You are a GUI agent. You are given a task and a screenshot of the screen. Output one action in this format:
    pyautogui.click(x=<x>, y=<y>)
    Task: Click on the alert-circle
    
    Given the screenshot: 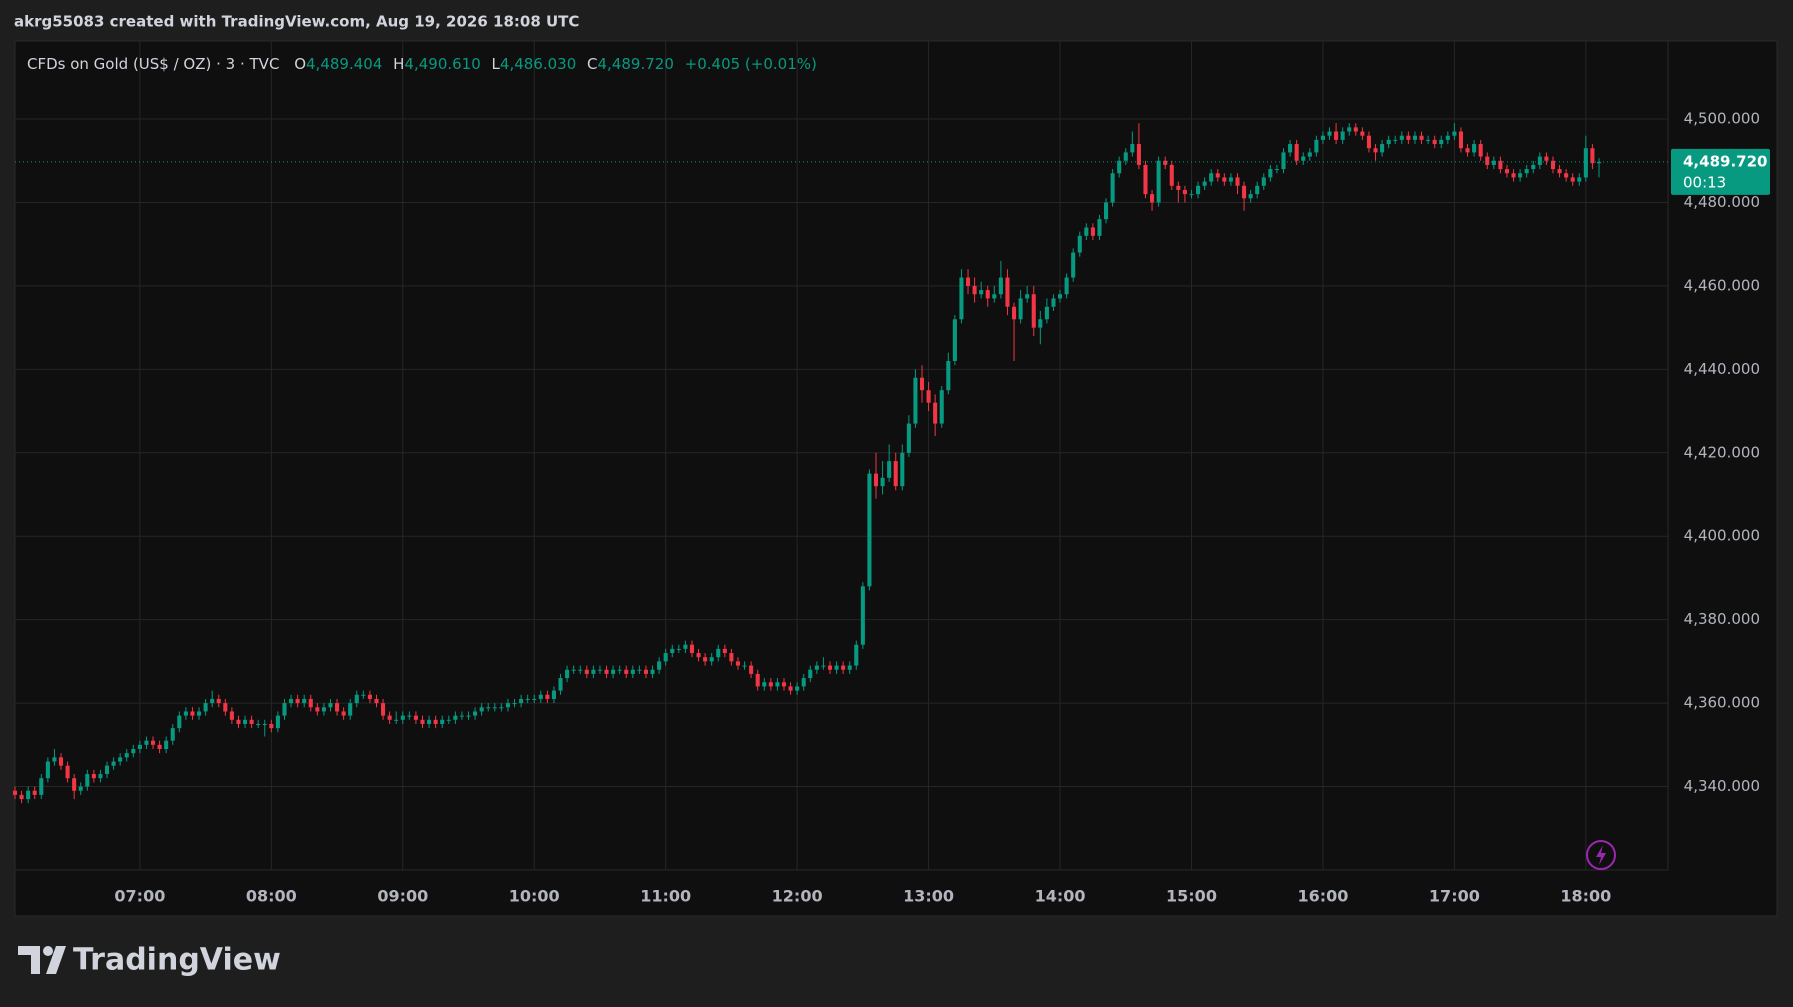 What is the action you would take?
    pyautogui.click(x=1601, y=855)
    